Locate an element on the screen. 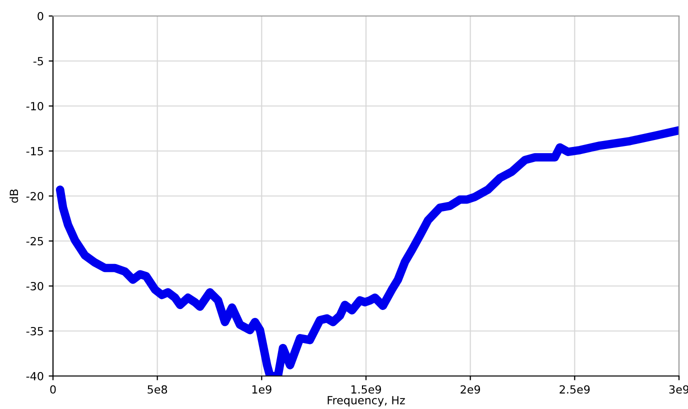 The width and height of the screenshot is (688, 409). x-tick-label: 1.5e9 is located at coordinates (366, 389).